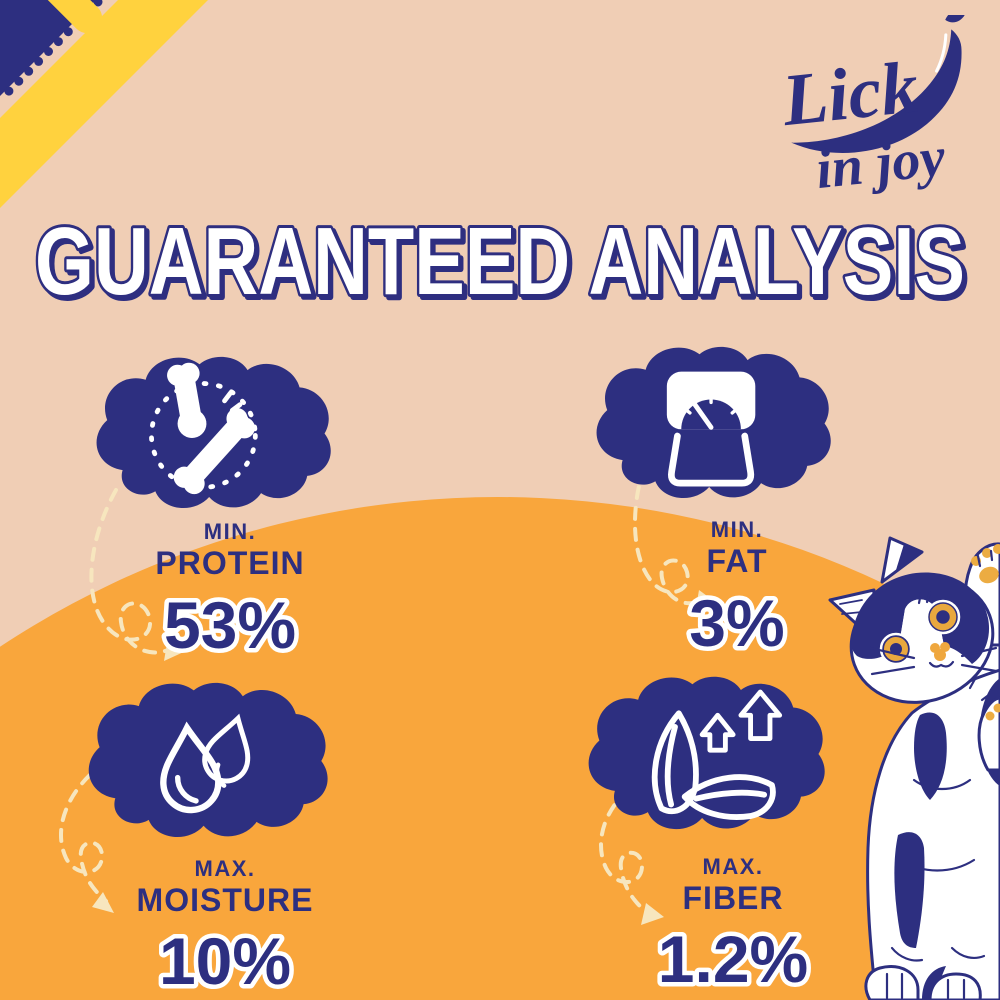 The width and height of the screenshot is (1000, 1000). I want to click on moisture-cloud, so click(208, 760).